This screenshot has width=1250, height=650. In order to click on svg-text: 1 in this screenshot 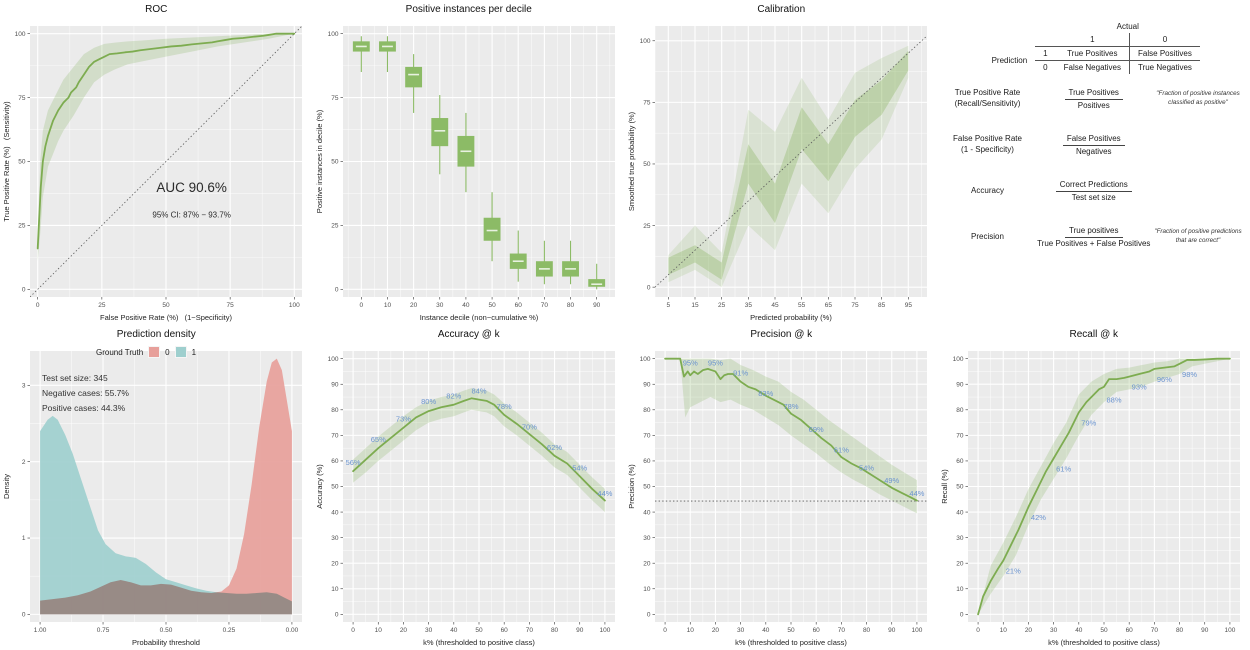, I will do `click(24, 538)`.